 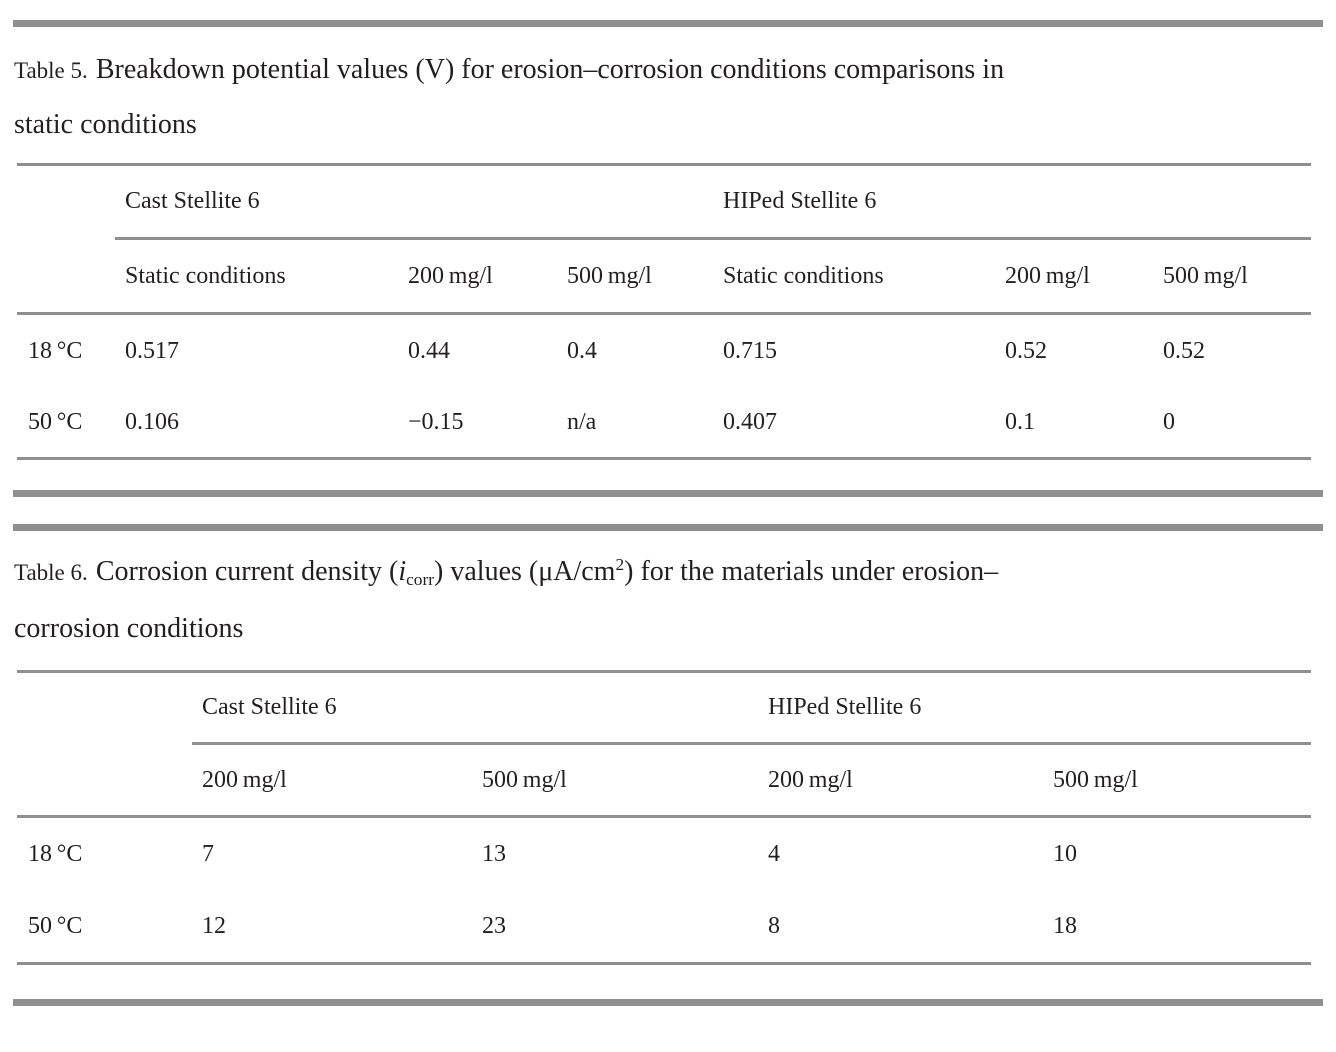 I want to click on table6-header-rule, so click(x=664, y=816).